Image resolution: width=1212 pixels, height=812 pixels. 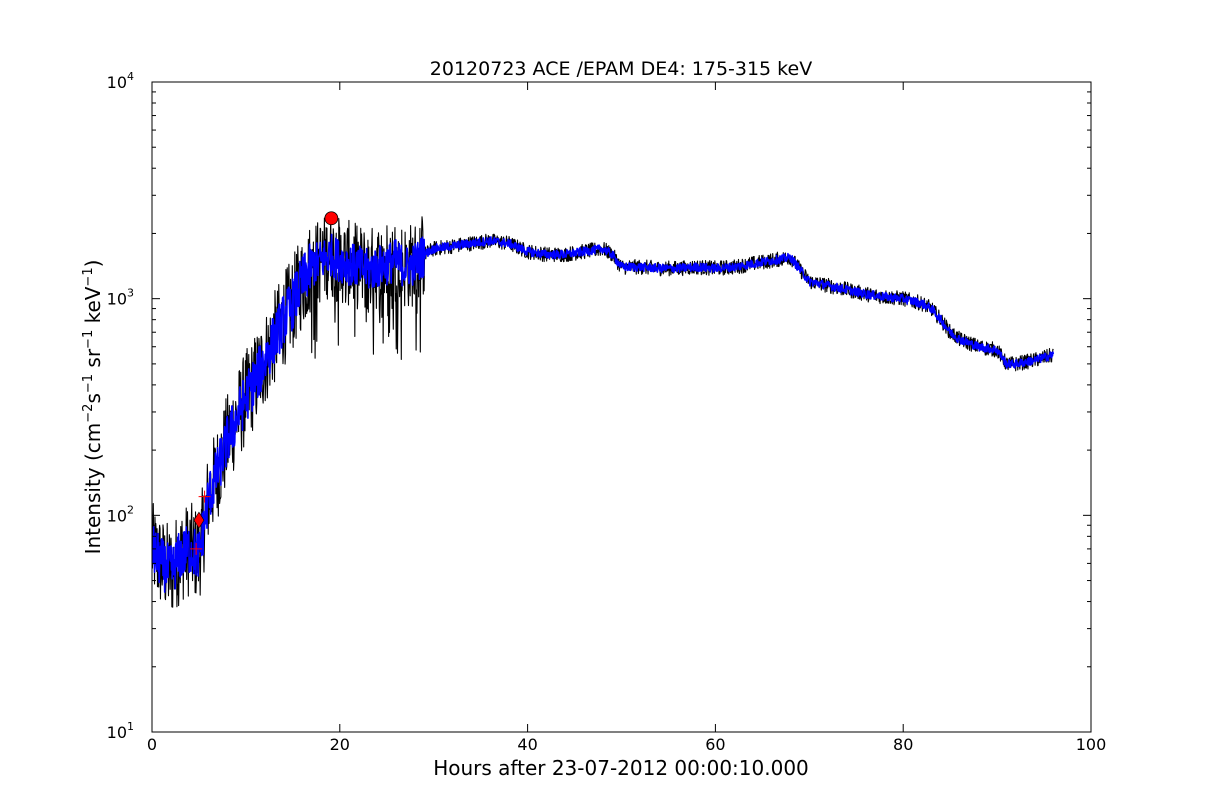 What do you see at coordinates (340, 744) in the screenshot?
I see `x-tick-label: 20` at bounding box center [340, 744].